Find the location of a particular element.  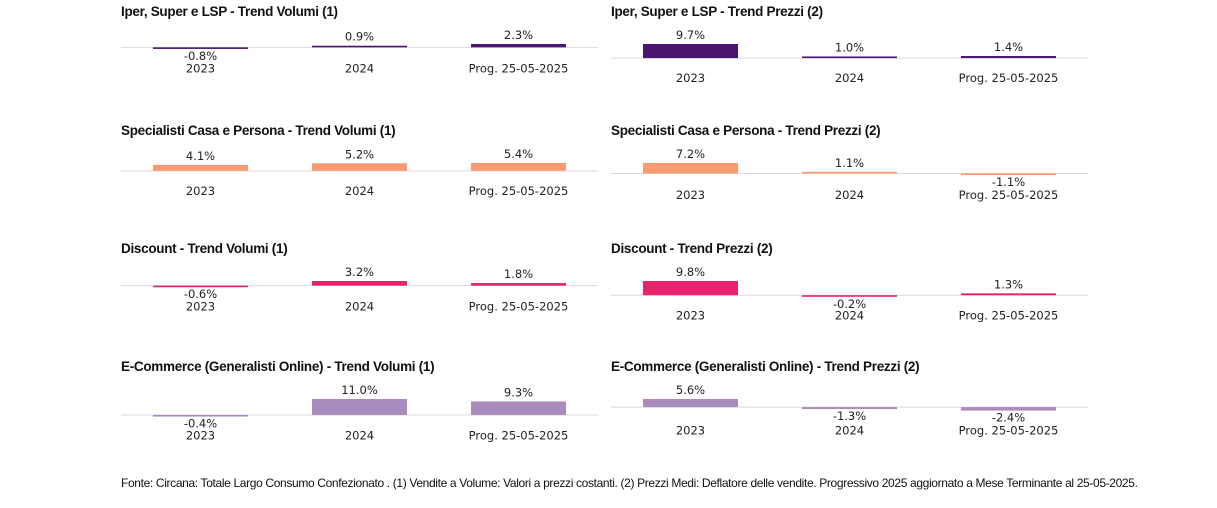

data-label: 5.6% is located at coordinates (690, 390).